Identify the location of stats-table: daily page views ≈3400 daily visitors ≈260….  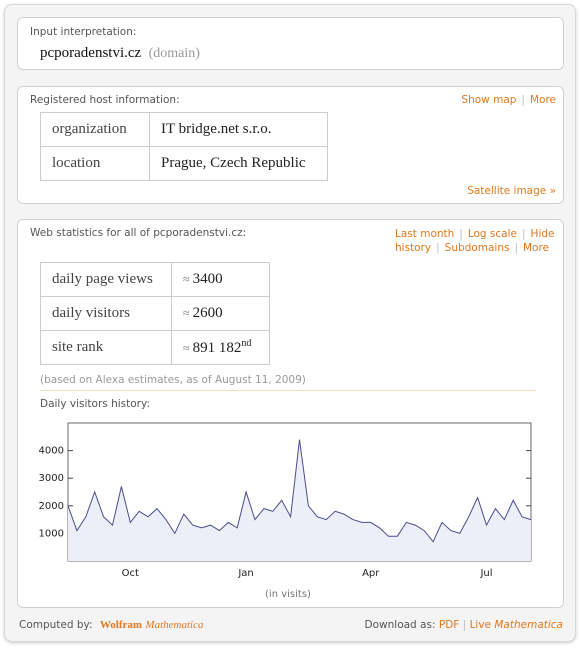
(155, 313).